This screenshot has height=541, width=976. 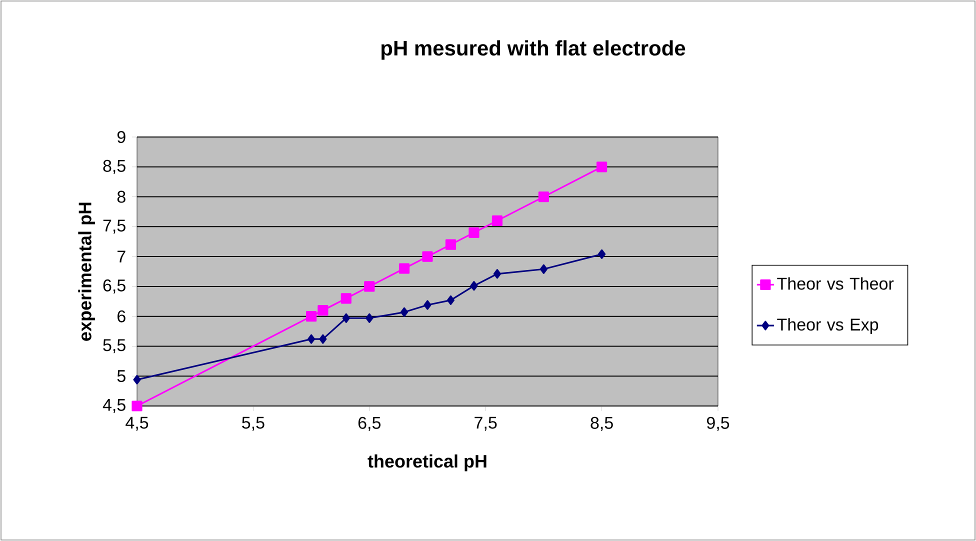 I want to click on y-tick-label: 5,5, so click(x=114, y=346).